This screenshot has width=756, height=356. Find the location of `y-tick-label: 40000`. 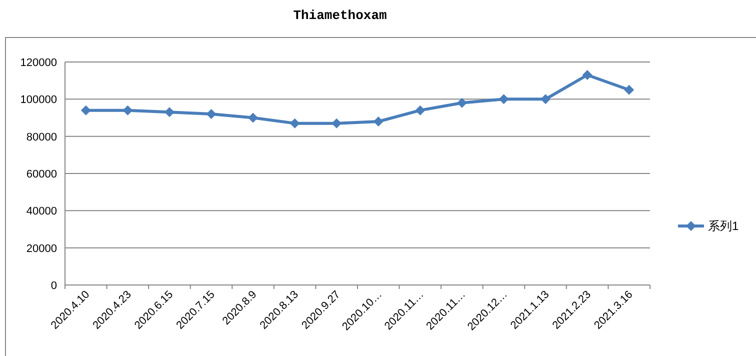

y-tick-label: 40000 is located at coordinates (41, 212).